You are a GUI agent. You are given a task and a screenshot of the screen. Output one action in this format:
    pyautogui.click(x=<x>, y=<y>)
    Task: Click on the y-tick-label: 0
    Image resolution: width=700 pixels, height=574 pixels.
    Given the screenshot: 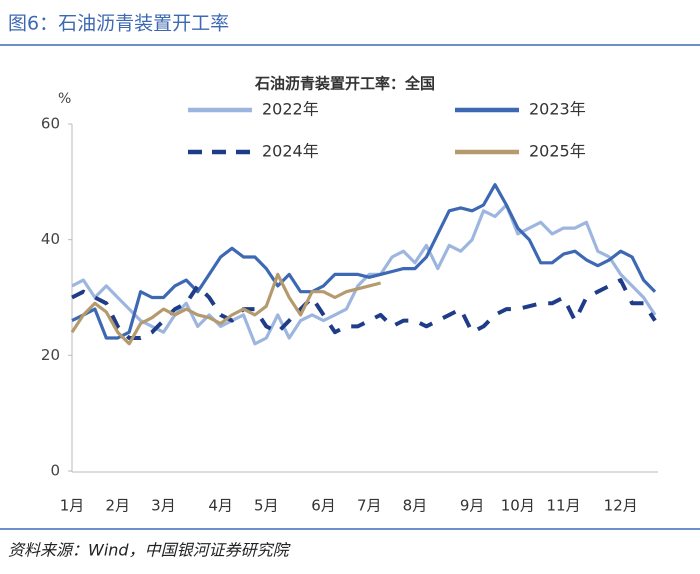 What is the action you would take?
    pyautogui.click(x=55, y=471)
    